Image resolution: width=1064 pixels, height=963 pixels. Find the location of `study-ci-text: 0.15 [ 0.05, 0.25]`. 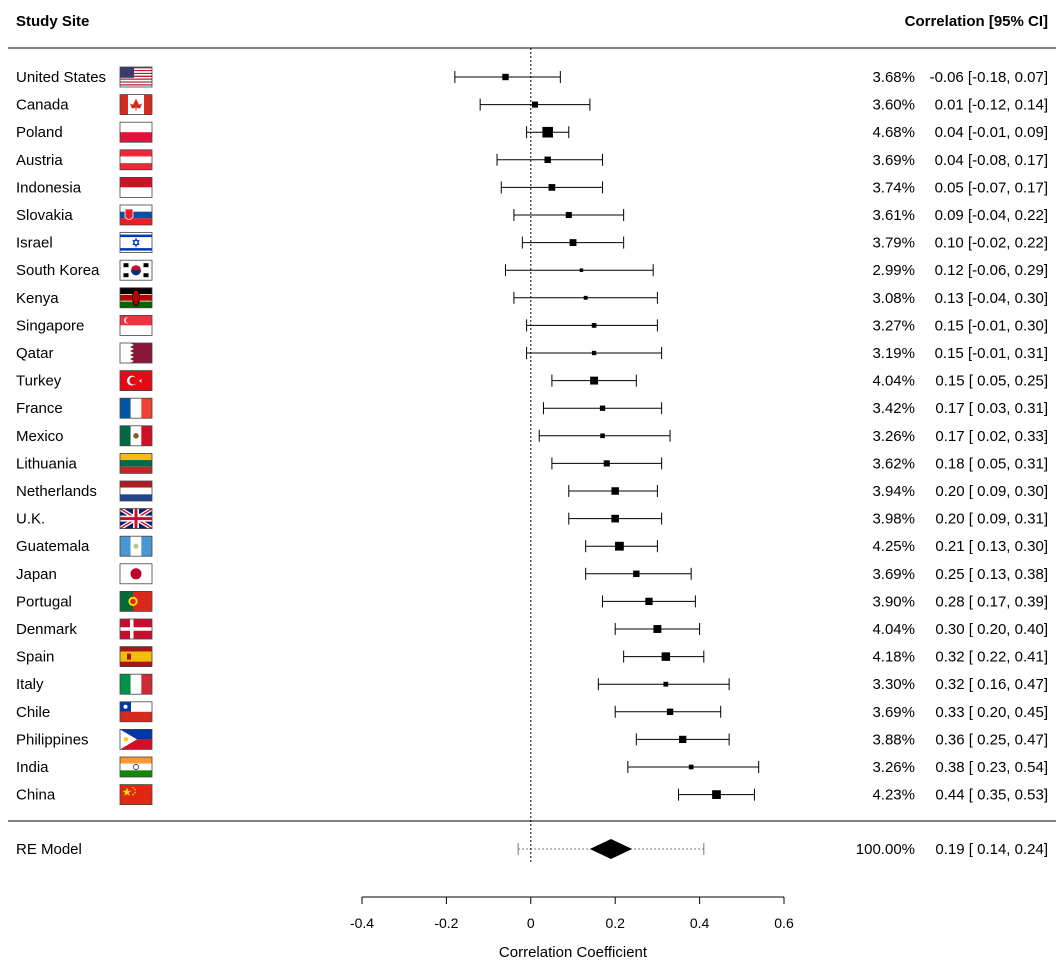

study-ci-text: 0.15 [ 0.05, 0.25] is located at coordinates (991, 381).